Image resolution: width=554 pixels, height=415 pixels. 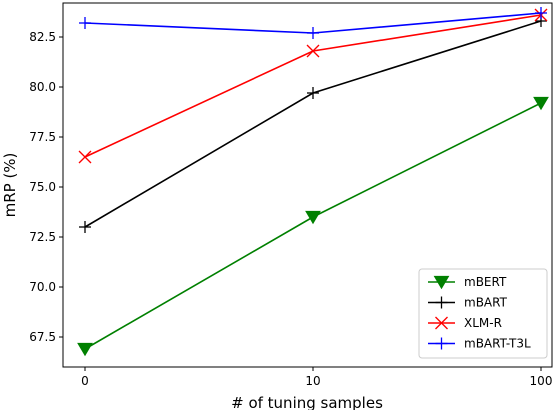 What do you see at coordinates (441, 282) in the screenshot?
I see `legend-marker-mBERT` at bounding box center [441, 282].